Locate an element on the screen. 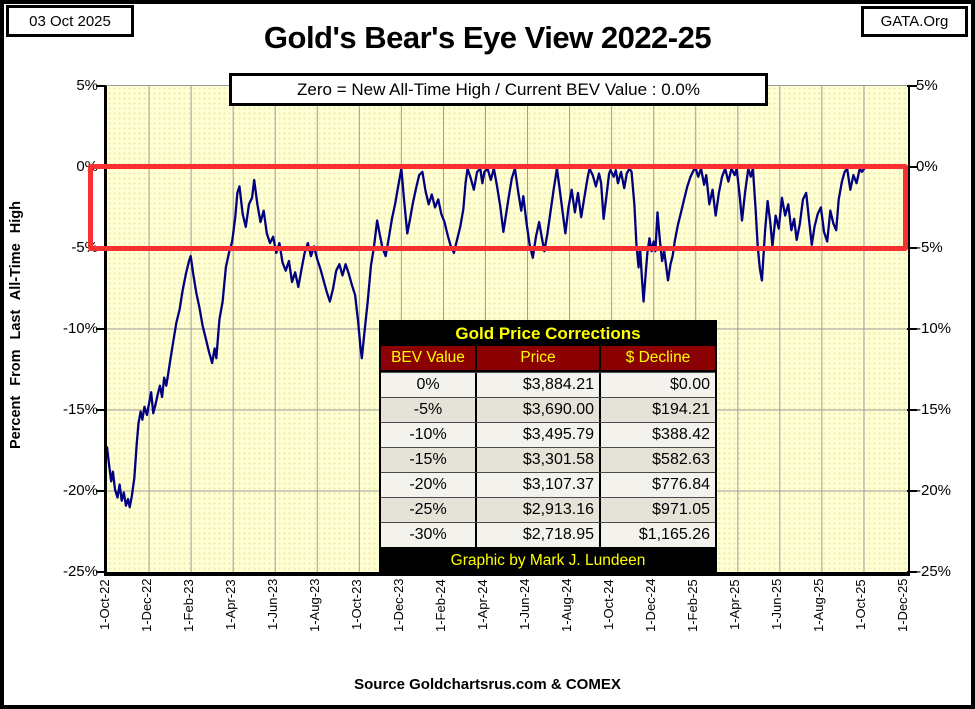  table-title: Gold Price Corrections is located at coordinates (548, 333).